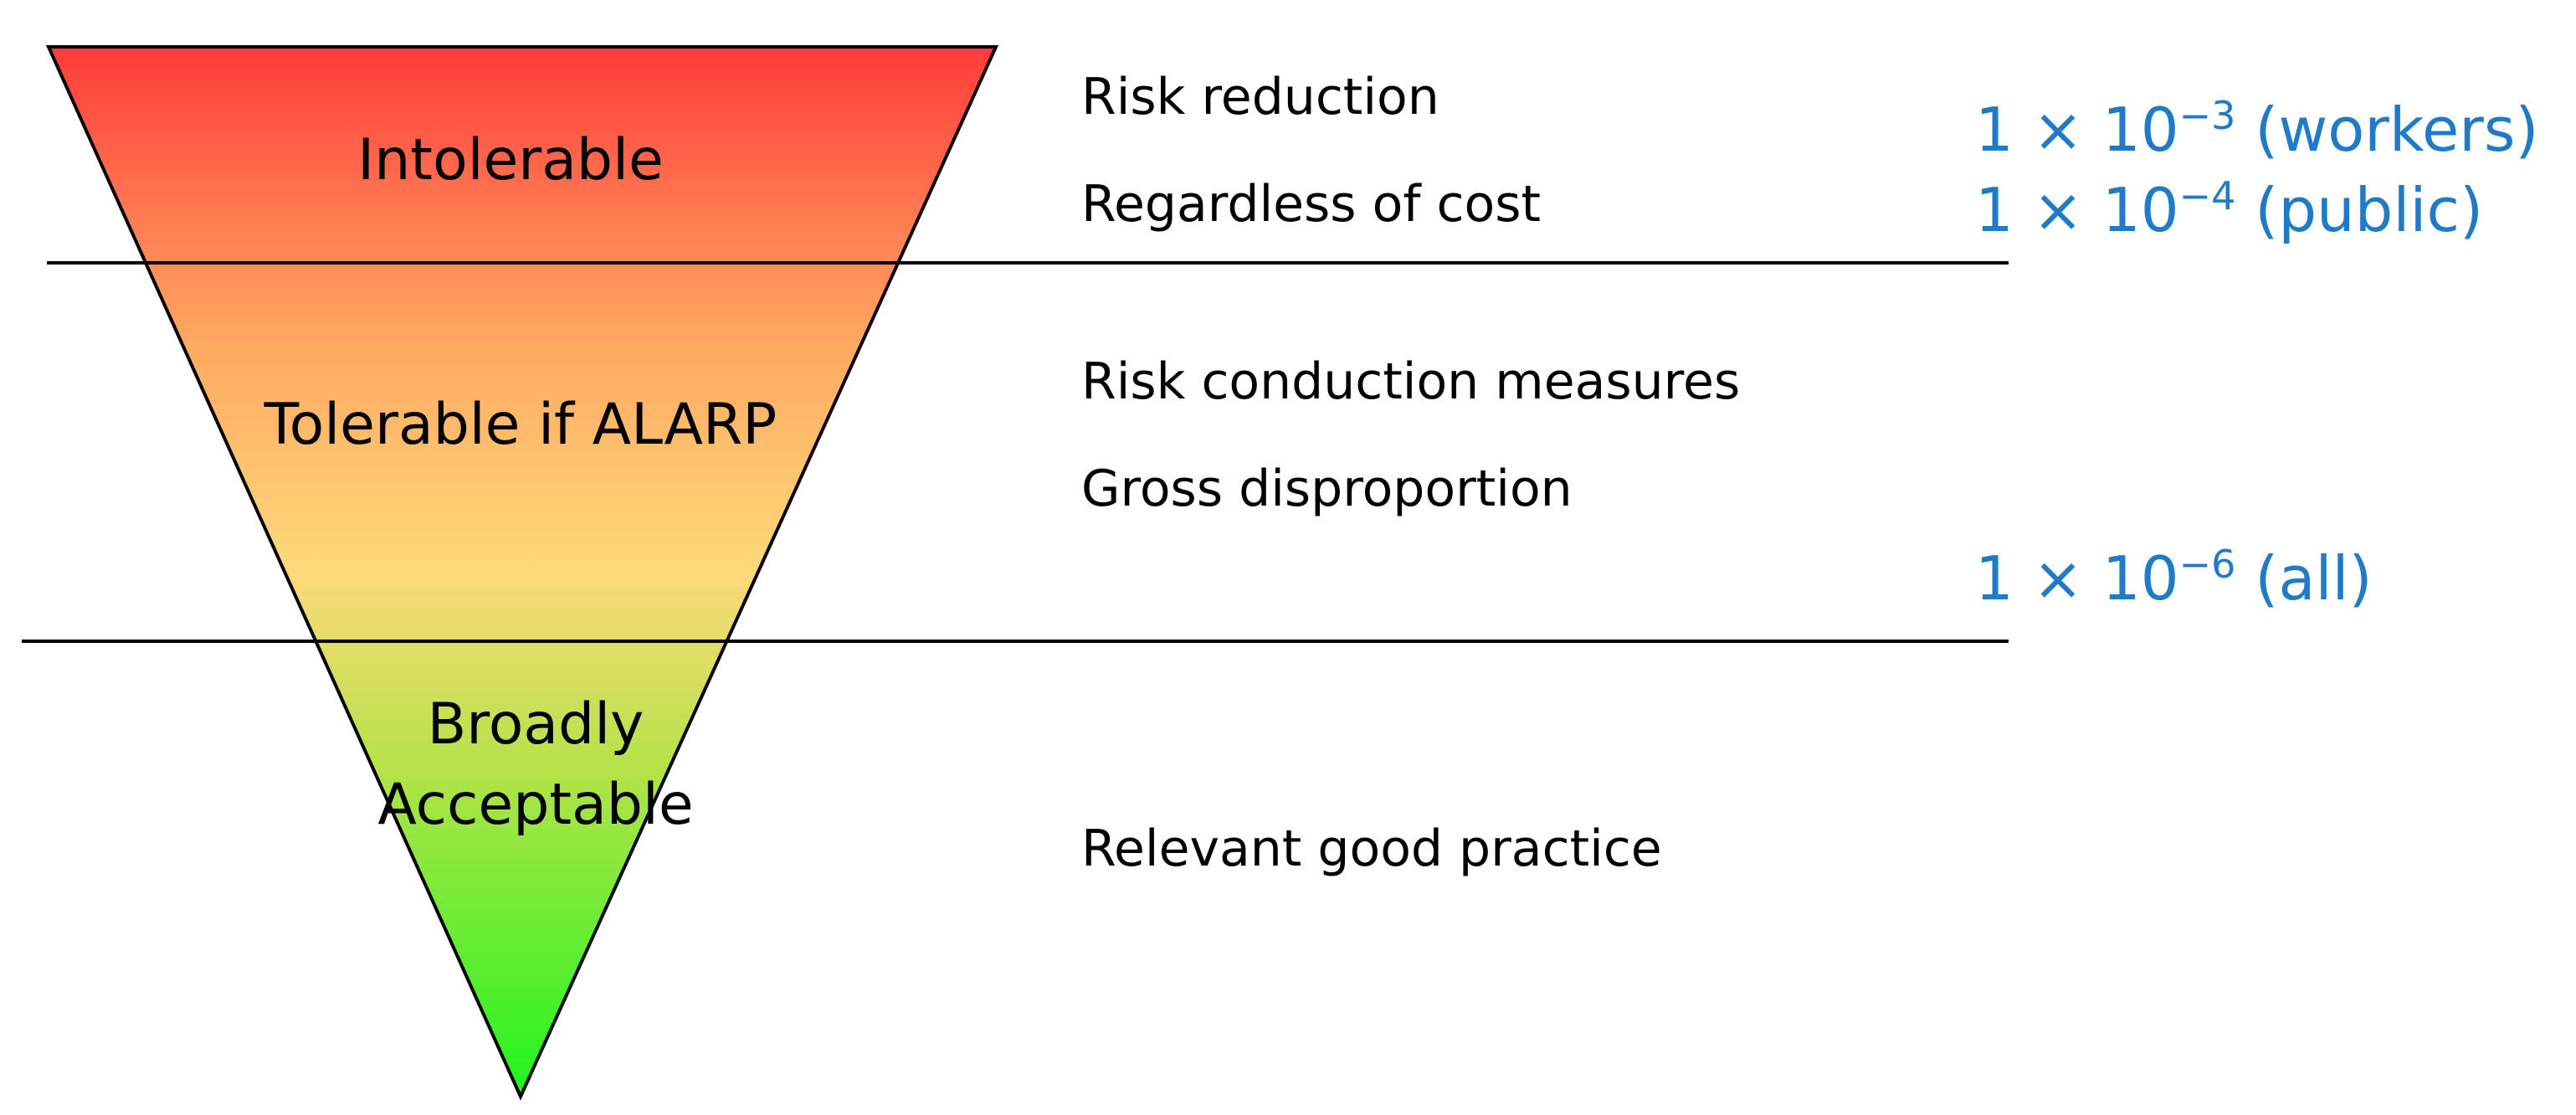 The image size is (2576, 1115). What do you see at coordinates (2207, 116) in the screenshot?
I see `threshold-workers-exponent: −3` at bounding box center [2207, 116].